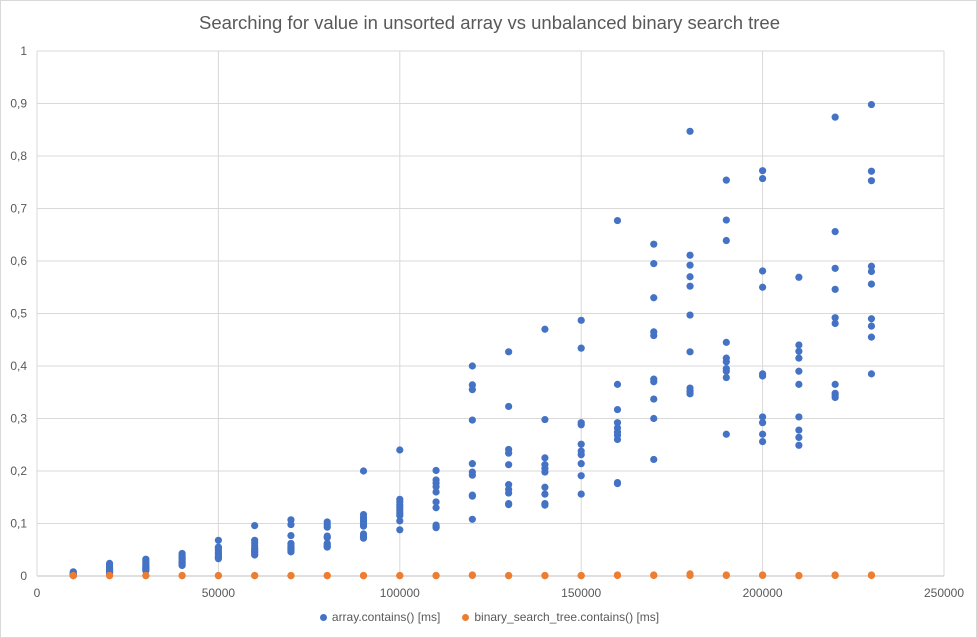 This screenshot has height=638, width=977. What do you see at coordinates (18, 419) in the screenshot?
I see `y-tick-label: 0,3` at bounding box center [18, 419].